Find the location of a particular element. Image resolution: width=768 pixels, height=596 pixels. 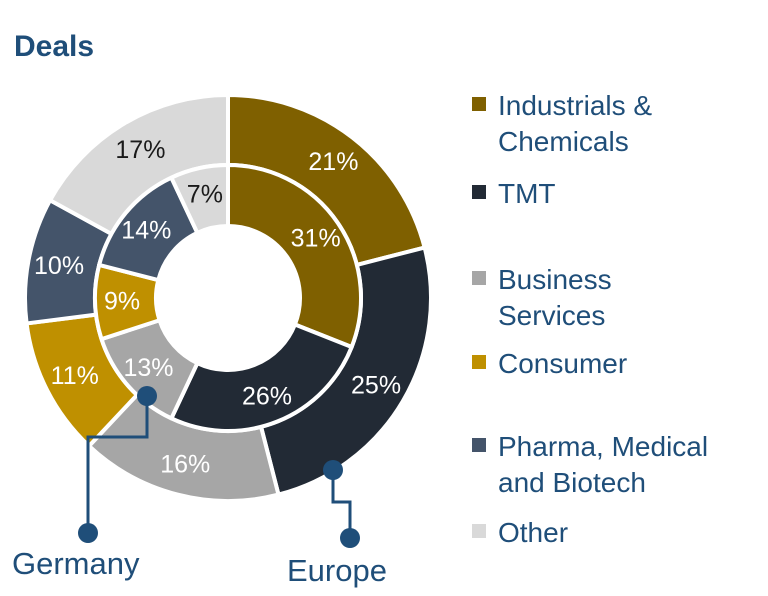

chart-title: Deals is located at coordinates (54, 46).